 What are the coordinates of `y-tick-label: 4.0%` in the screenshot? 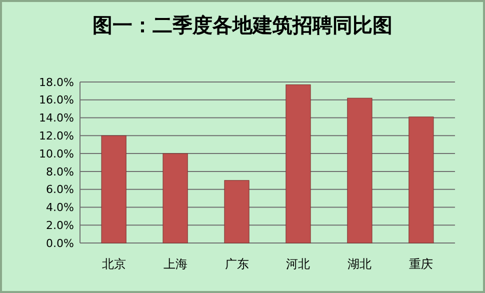 It's located at (60, 207).